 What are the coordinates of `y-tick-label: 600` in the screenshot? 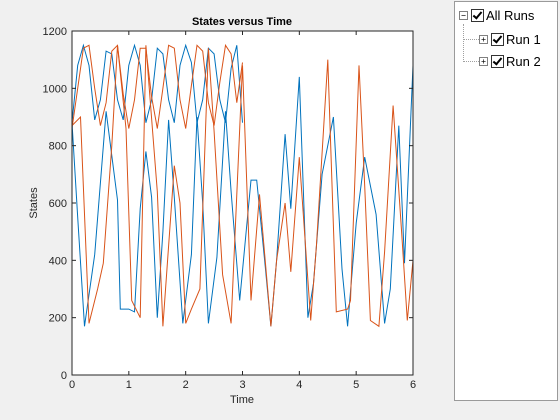 It's located at (58, 204).